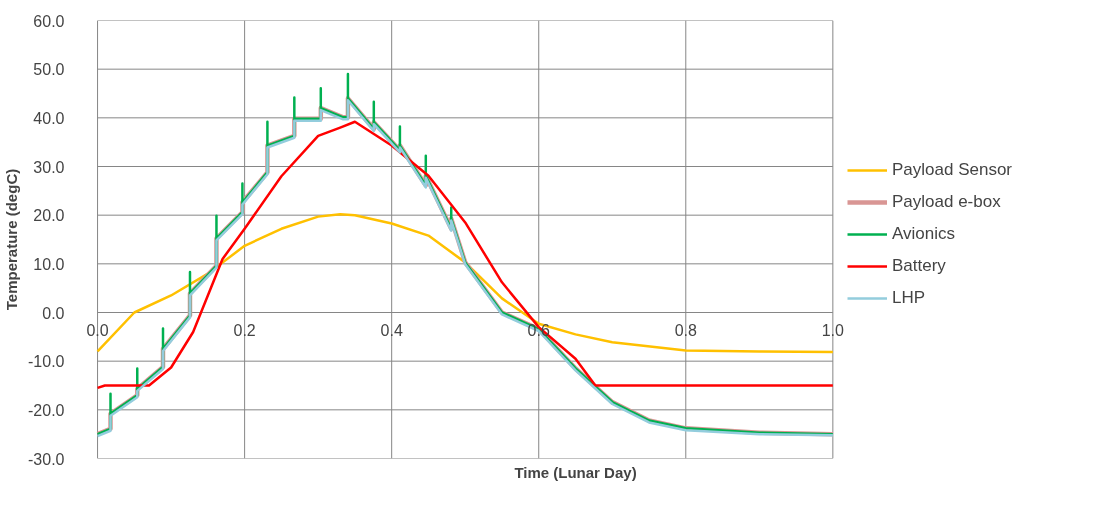 The height and width of the screenshot is (524, 1120). I want to click on legend-label: Battery, so click(919, 266).